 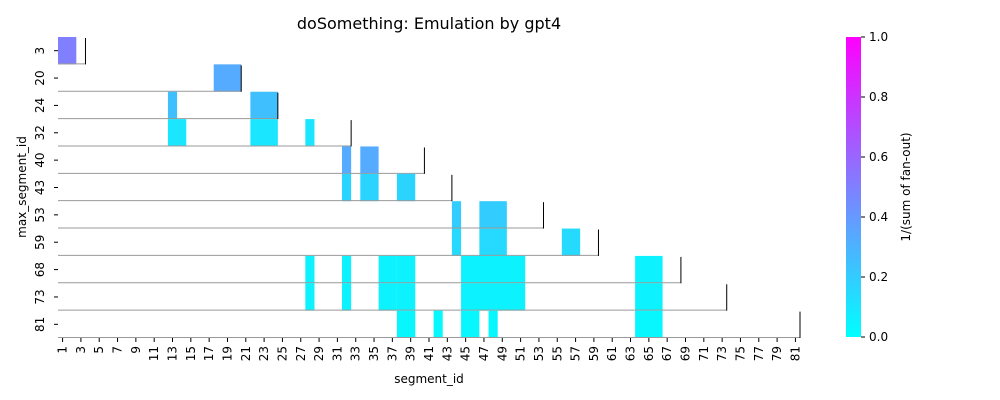 What do you see at coordinates (40, 214) in the screenshot?
I see `y-tick-label: 53` at bounding box center [40, 214].